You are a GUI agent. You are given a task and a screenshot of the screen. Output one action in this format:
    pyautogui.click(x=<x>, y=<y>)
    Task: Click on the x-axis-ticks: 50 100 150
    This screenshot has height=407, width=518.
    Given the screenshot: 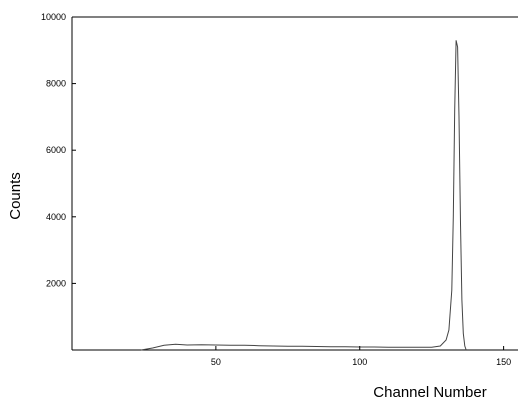 What is the action you would take?
    pyautogui.click(x=361, y=356)
    